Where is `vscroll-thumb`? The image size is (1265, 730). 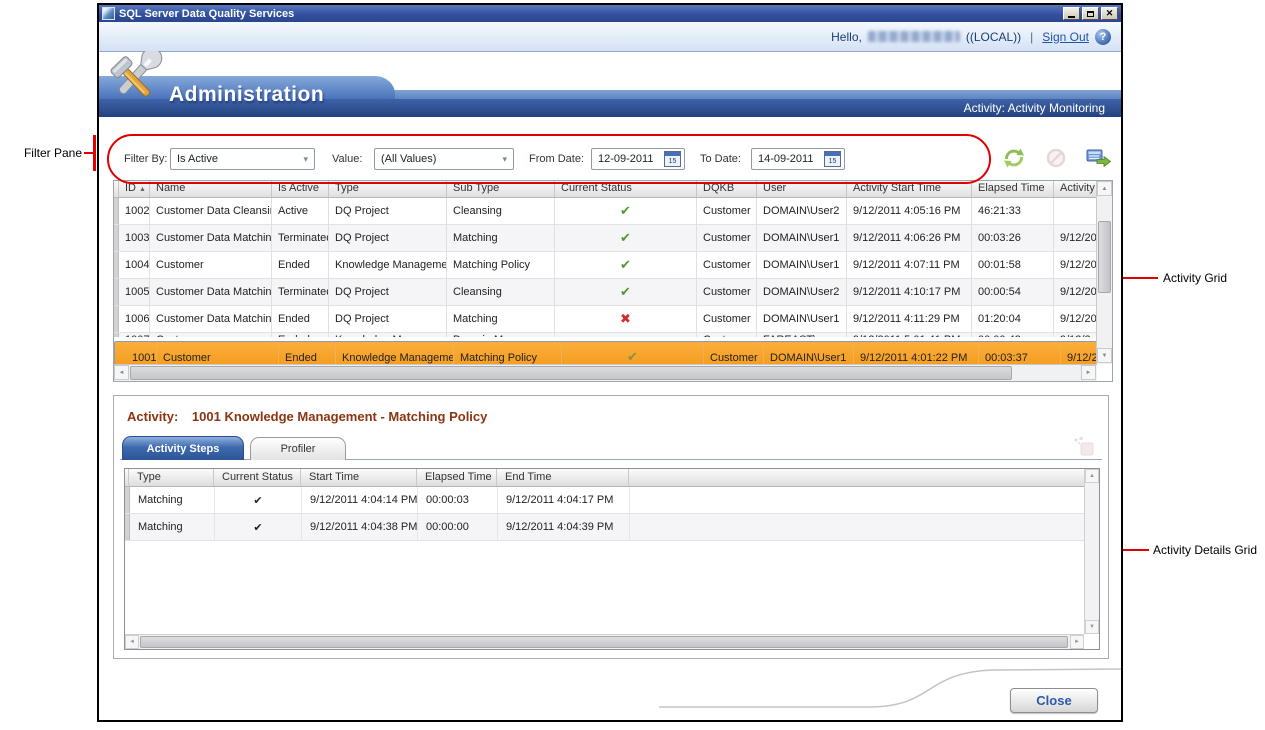
vscroll-thumb is located at coordinates (1104, 257).